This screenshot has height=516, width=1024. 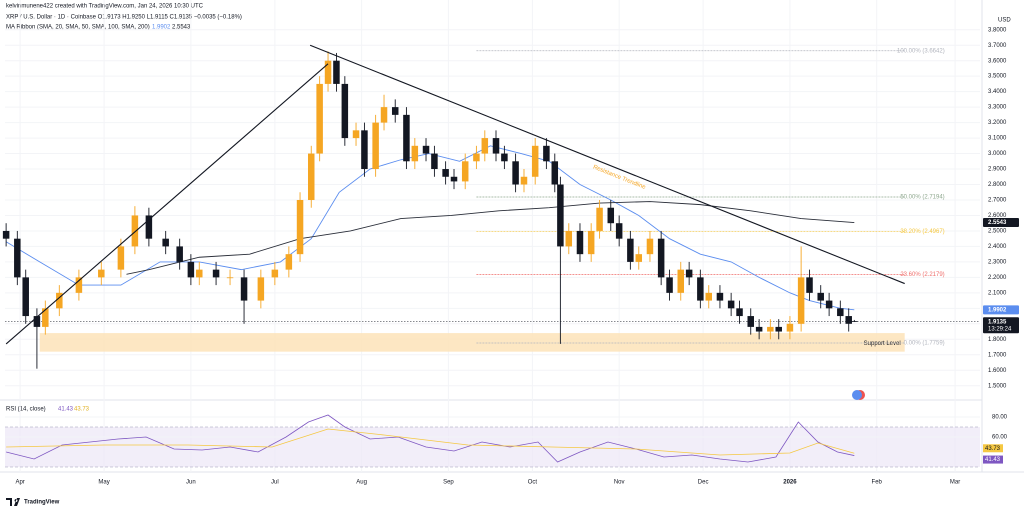 What do you see at coordinates (430, 438) in the screenshot?
I see `rsi-line` at bounding box center [430, 438].